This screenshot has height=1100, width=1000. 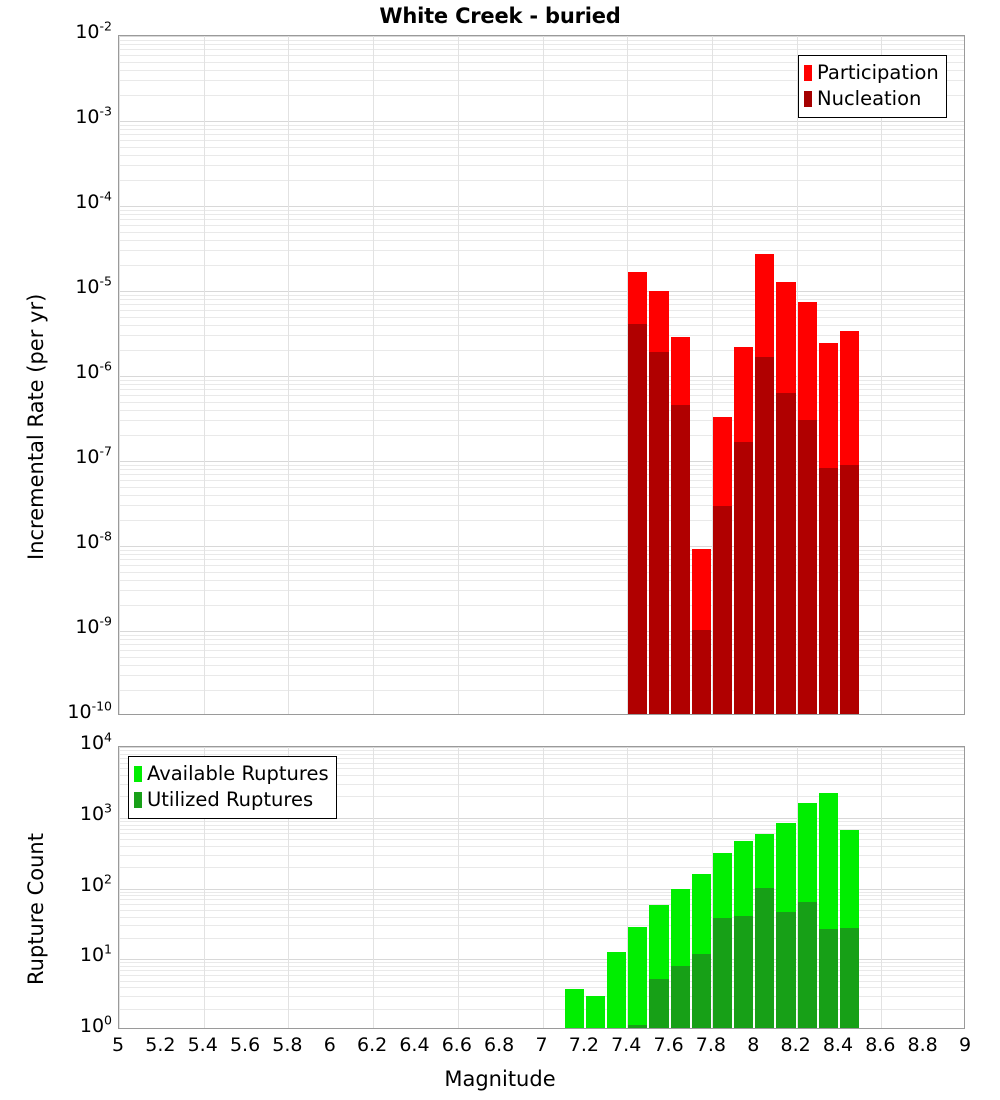 I want to click on legend-item-available-ruptures: Available Ruptures, so click(x=231, y=774).